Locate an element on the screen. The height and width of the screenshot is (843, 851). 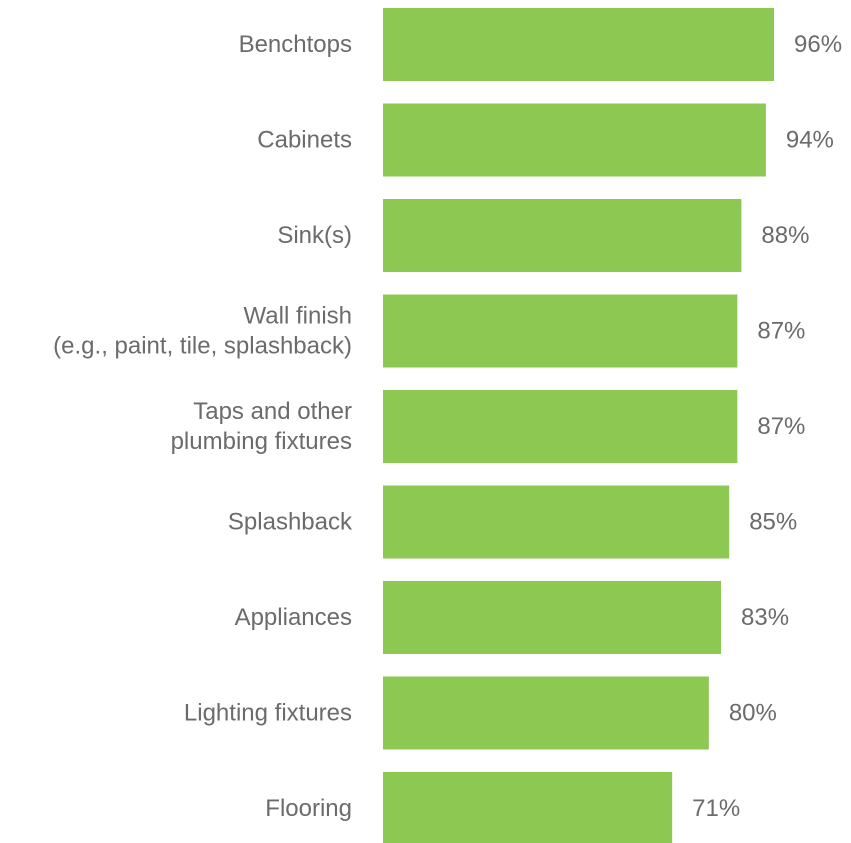
category-label-line: Benchtops is located at coordinates (295, 44).